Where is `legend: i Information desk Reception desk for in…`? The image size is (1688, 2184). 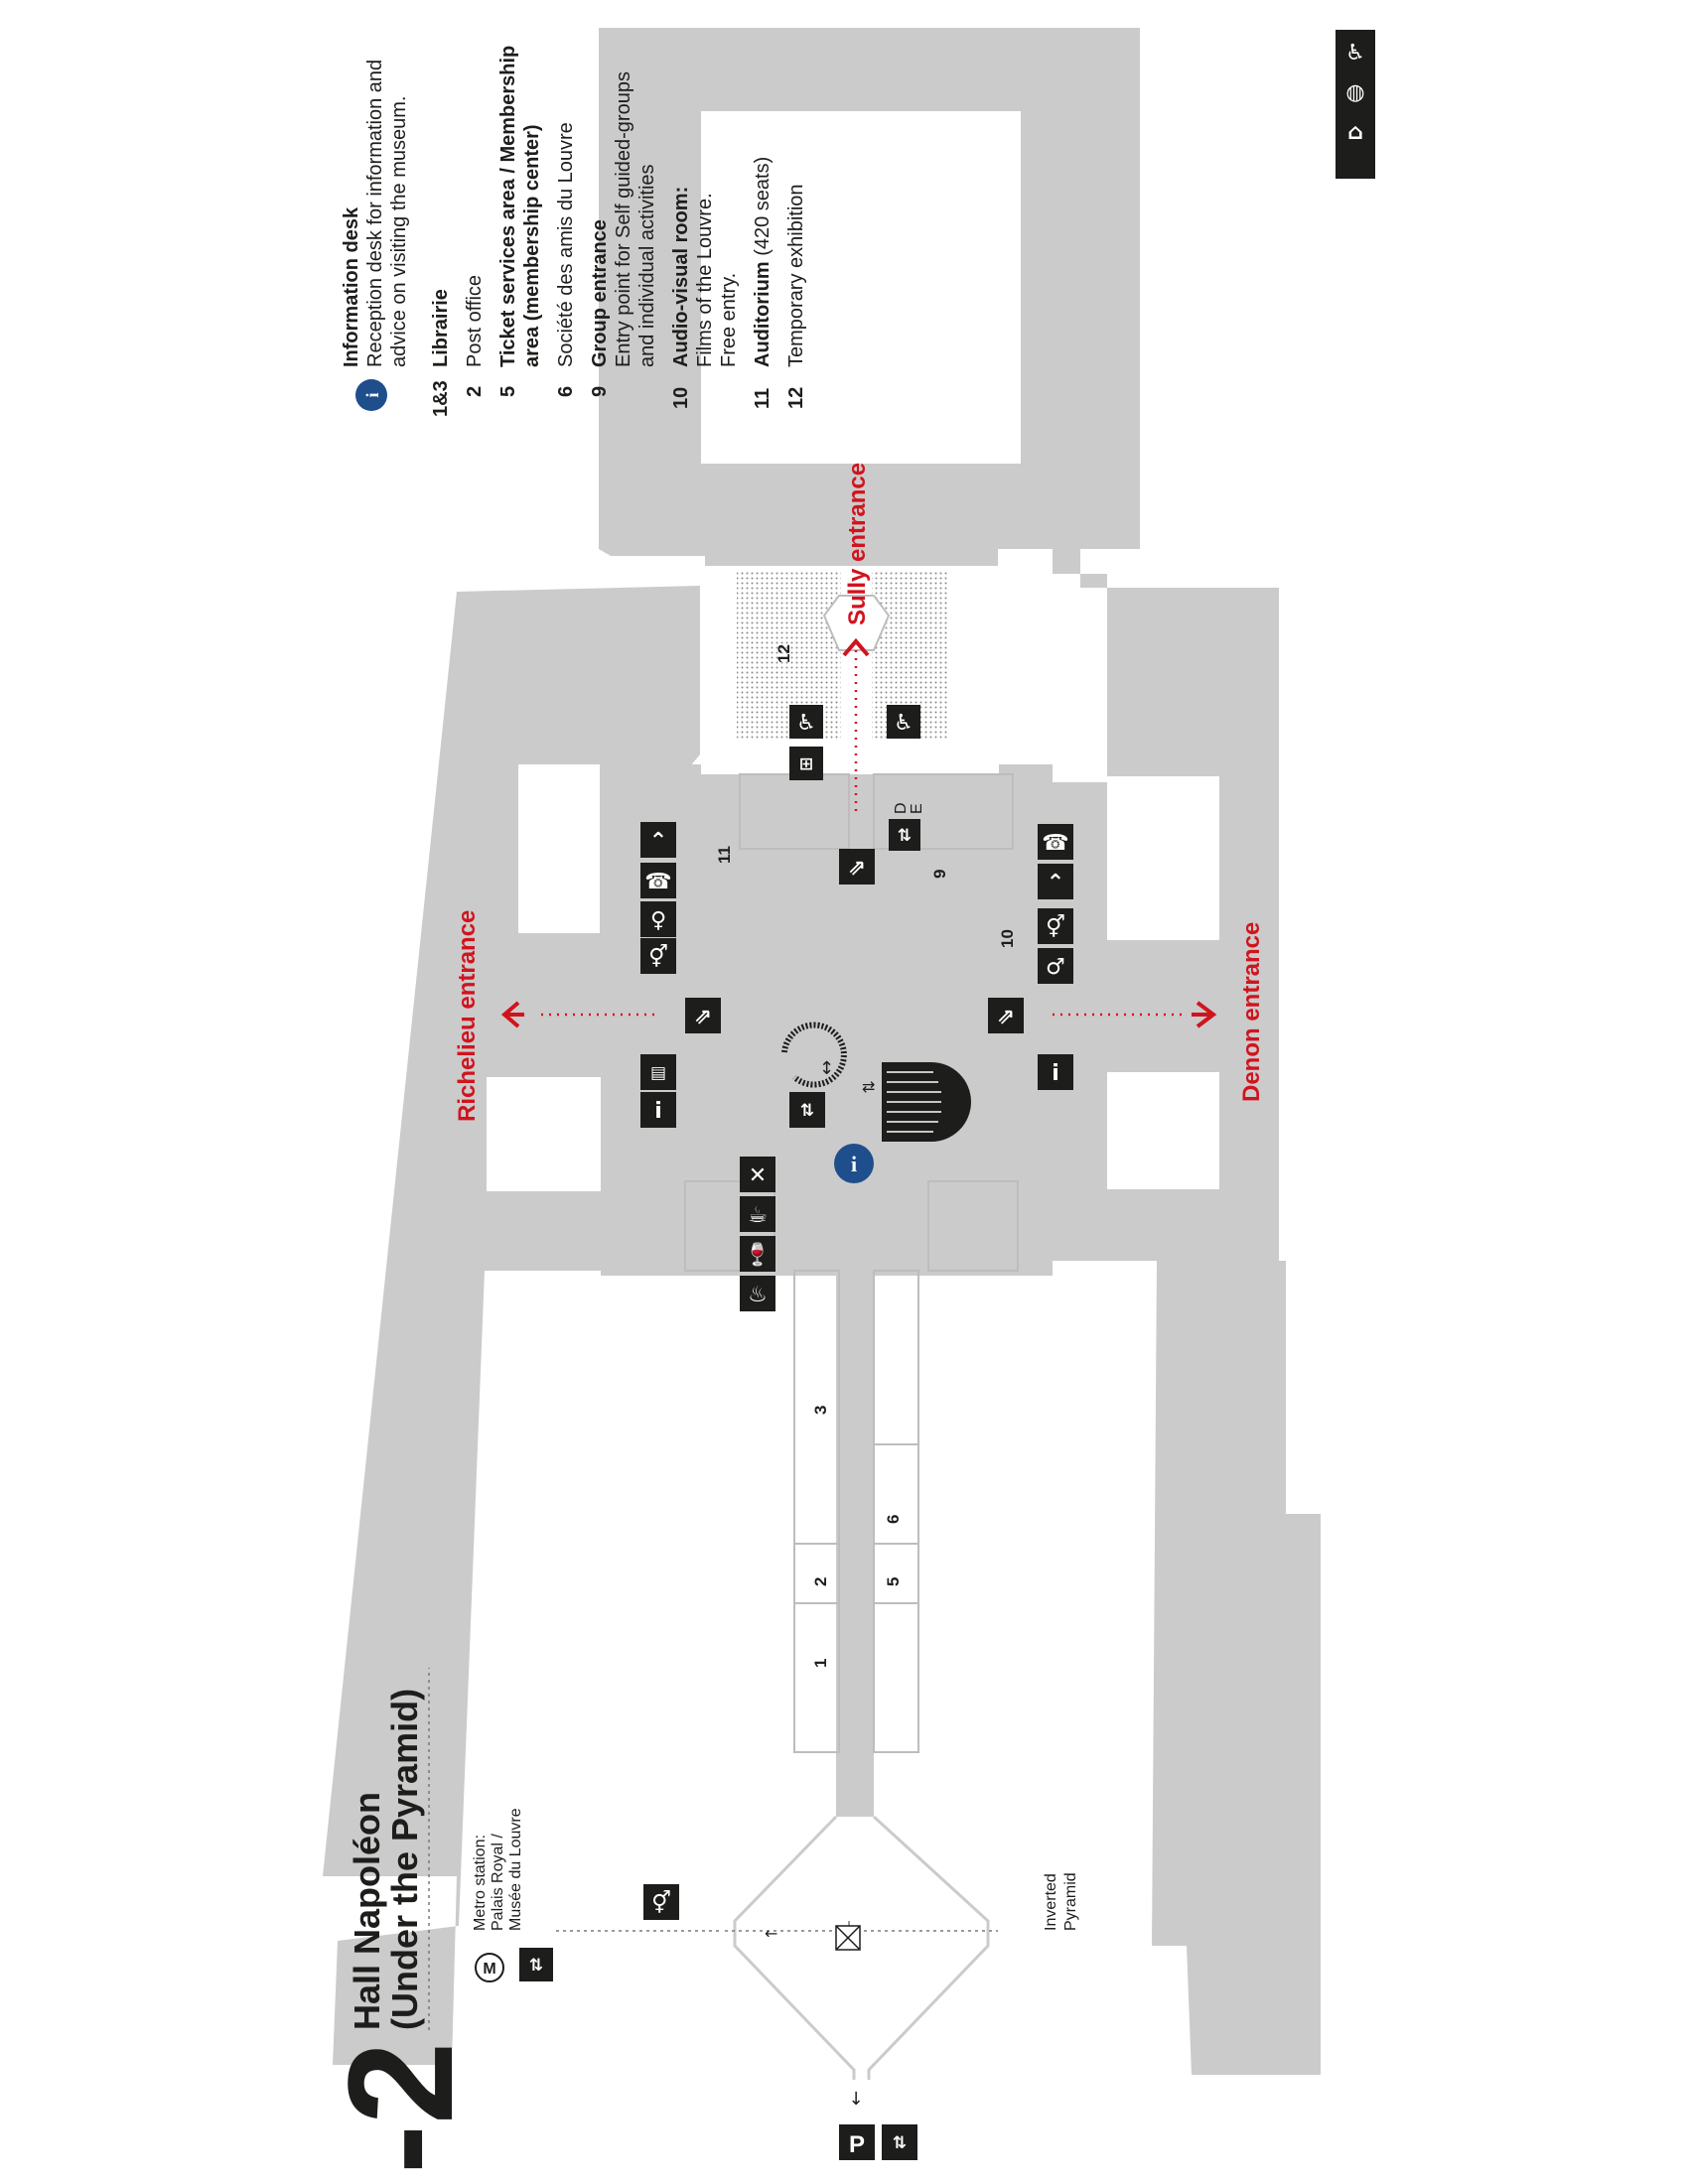 legend: i Information desk Reception desk for in… is located at coordinates (574, 231).